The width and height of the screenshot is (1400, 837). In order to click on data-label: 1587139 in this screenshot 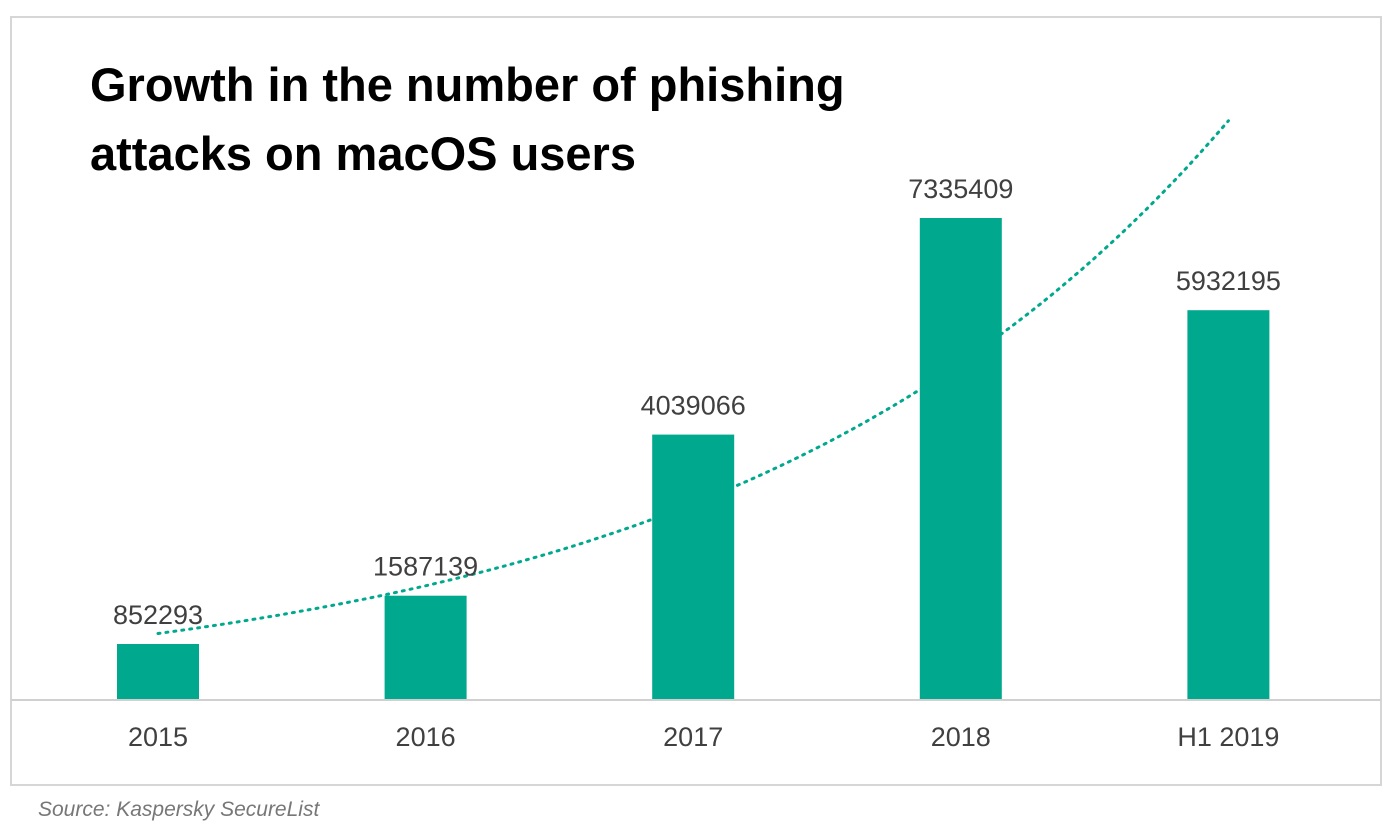, I will do `click(425, 567)`.